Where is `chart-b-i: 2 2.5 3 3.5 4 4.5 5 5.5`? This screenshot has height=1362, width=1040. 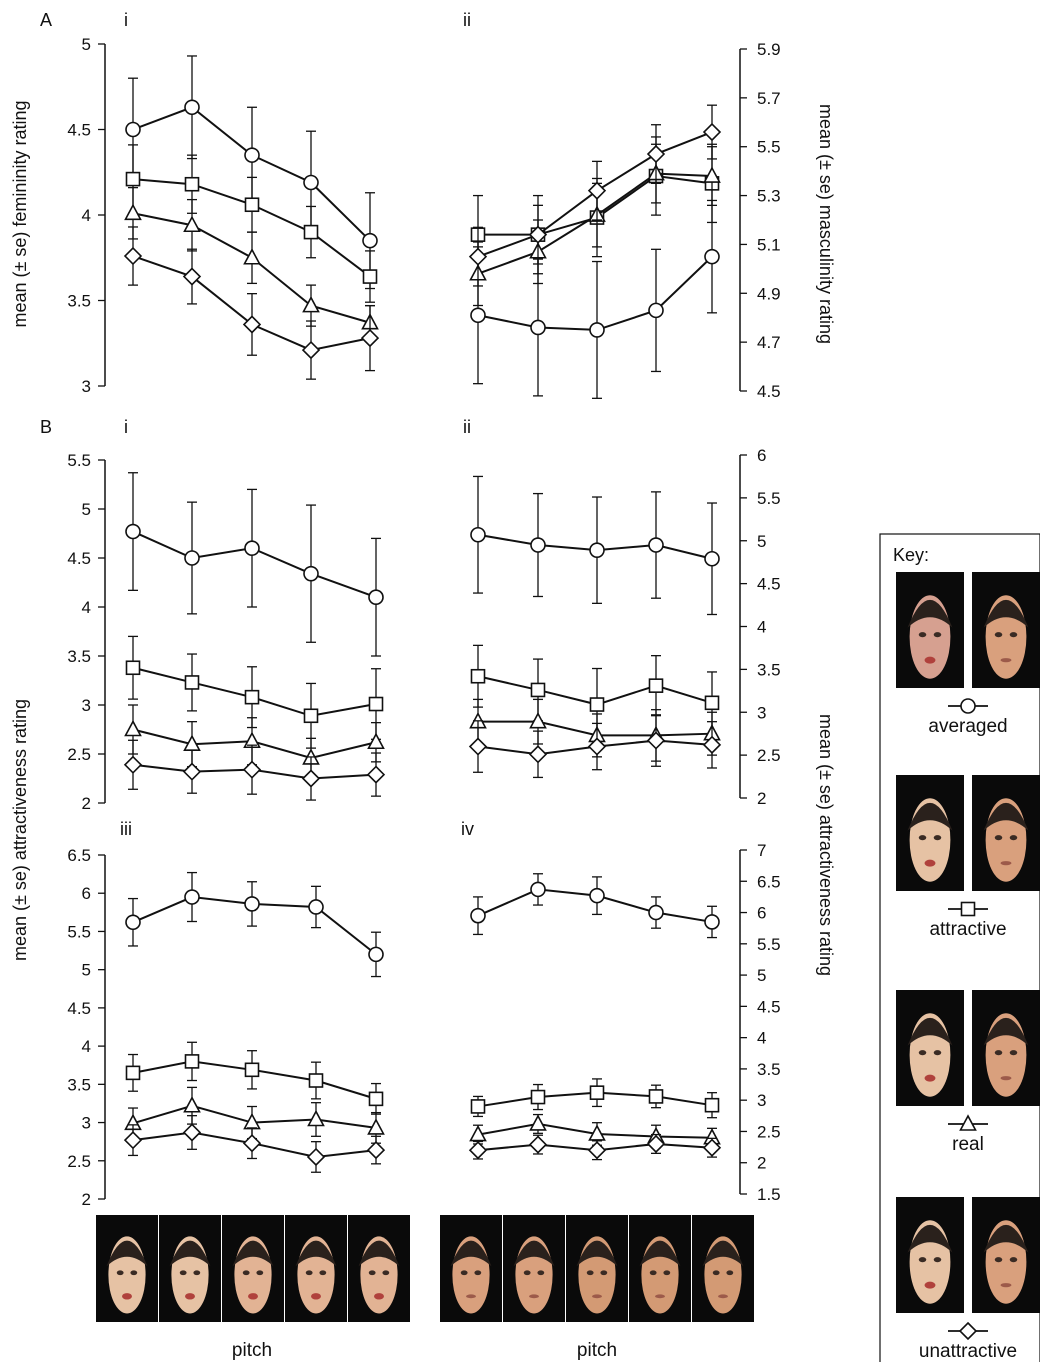
chart-b-i: 2 2.5 3 3.5 4 4.5 5 5.5 is located at coordinates (226, 632).